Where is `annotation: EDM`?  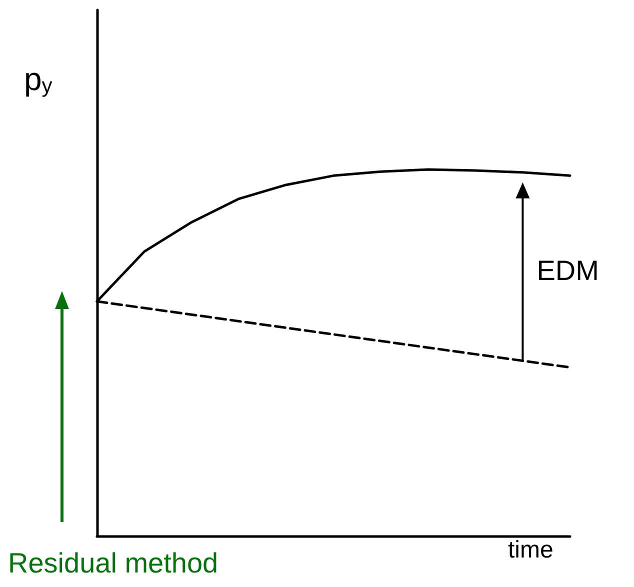 annotation: EDM is located at coordinates (567, 270).